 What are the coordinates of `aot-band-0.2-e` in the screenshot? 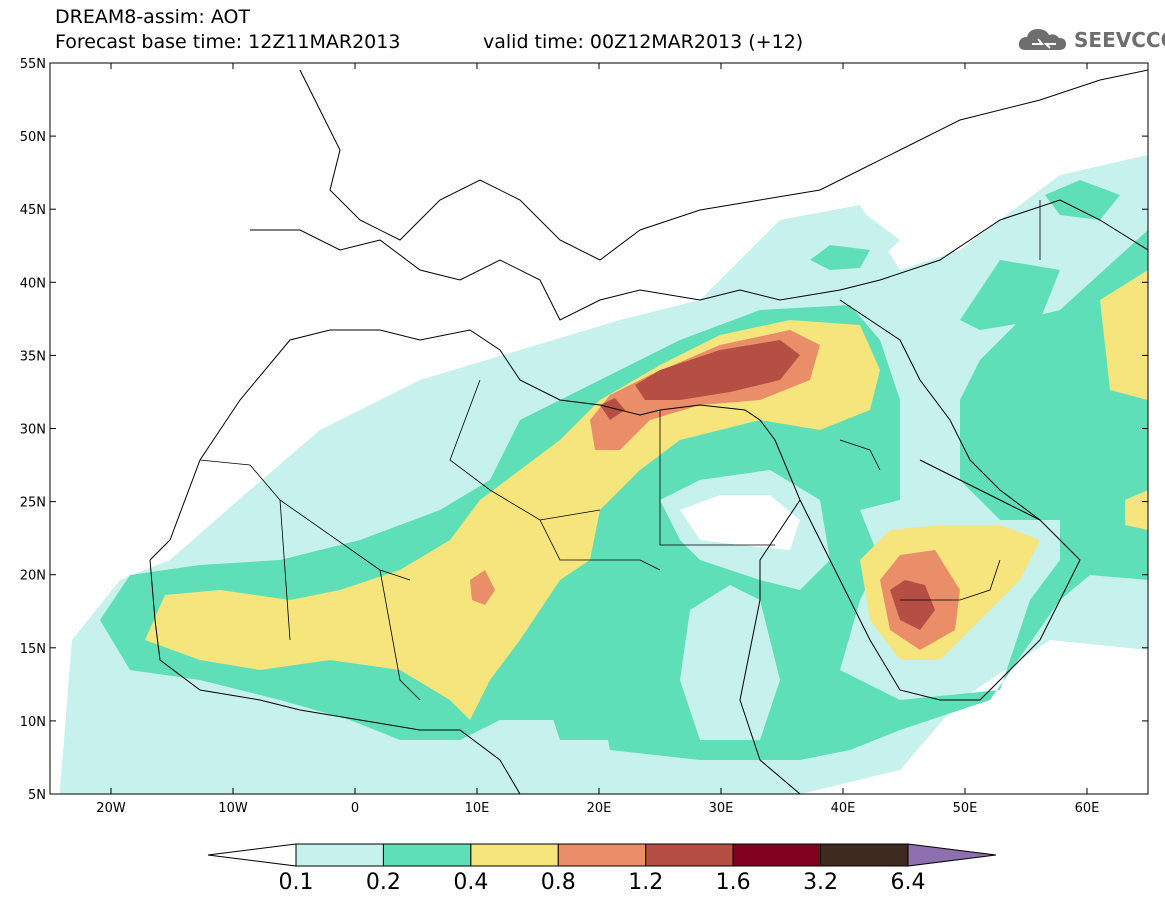 It's located at (590, 650).